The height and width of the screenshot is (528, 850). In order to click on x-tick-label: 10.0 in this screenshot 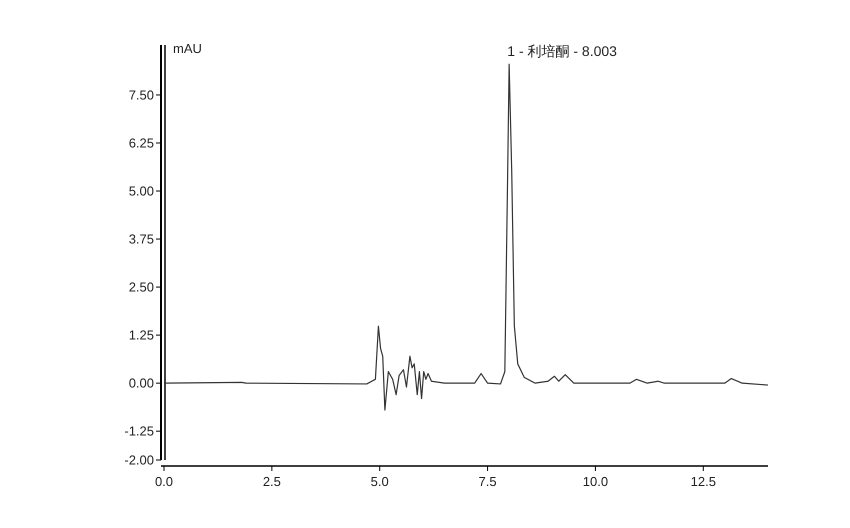, I will do `click(595, 481)`.